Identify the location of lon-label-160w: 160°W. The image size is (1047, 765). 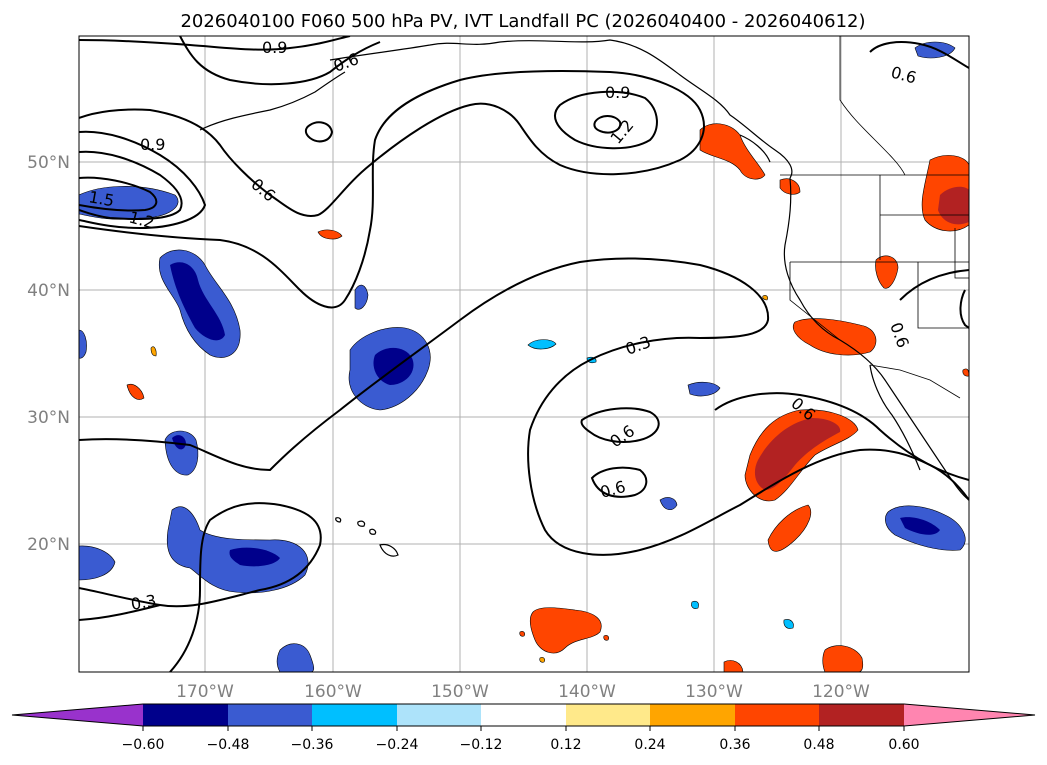
(333, 692).